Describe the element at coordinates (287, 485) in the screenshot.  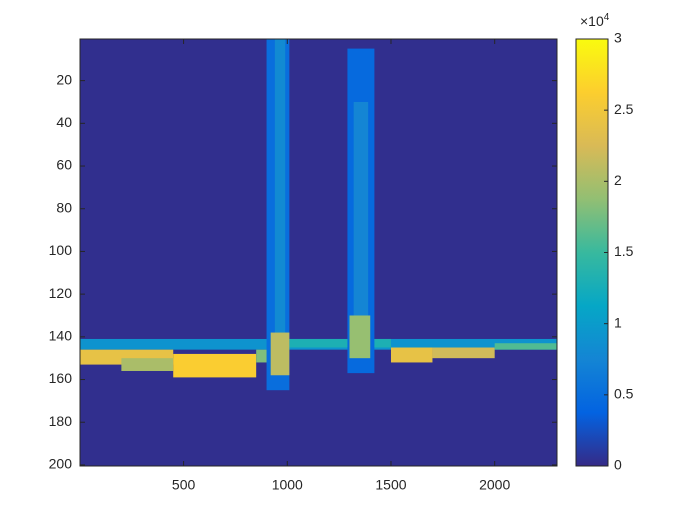
I see `x-tick-label: 1000` at that location.